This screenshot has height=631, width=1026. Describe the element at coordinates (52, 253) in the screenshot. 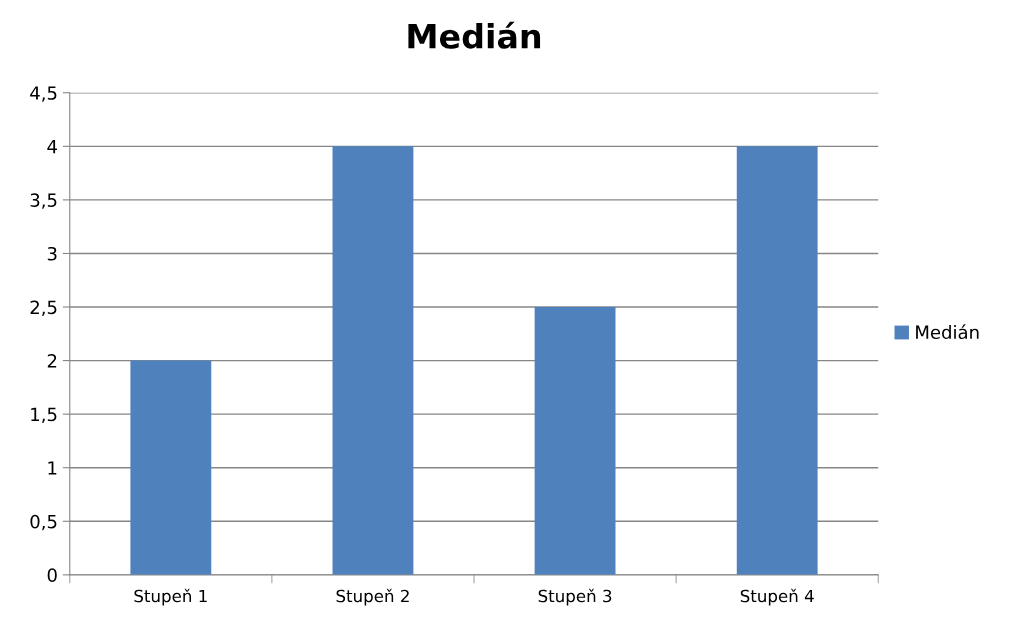

I see `y-tick-label: 3` at that location.